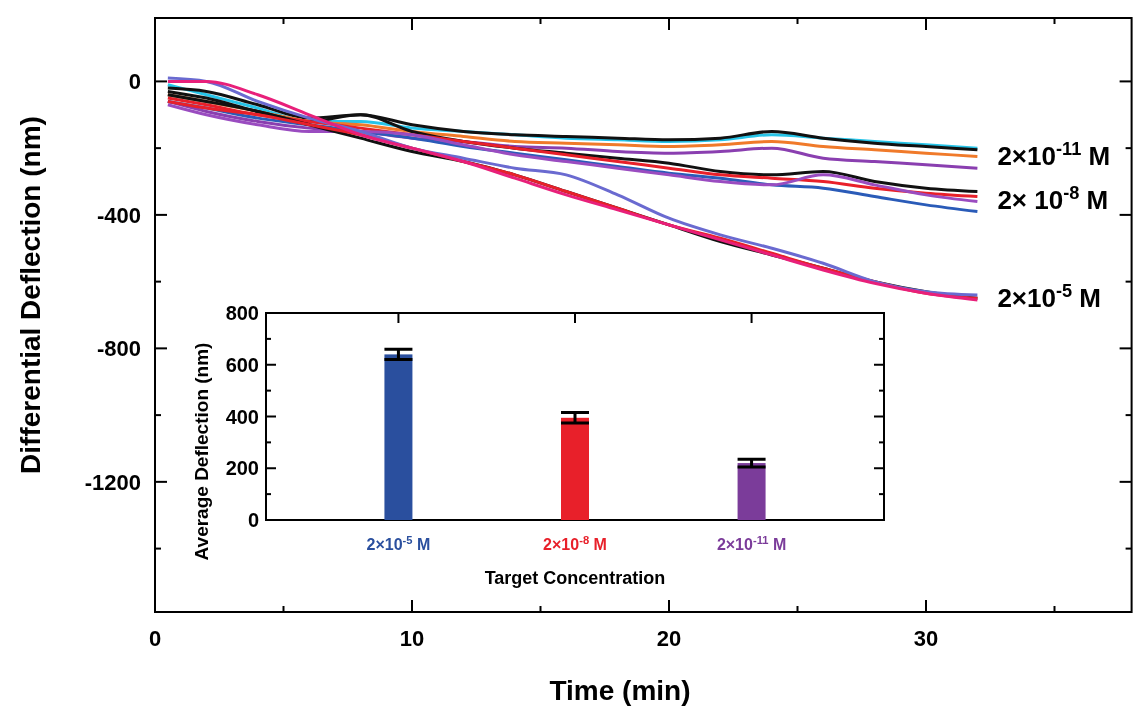 Image resolution: width=1144 pixels, height=726 pixels. What do you see at coordinates (242, 313) in the screenshot?
I see `y-tick-label: 800` at bounding box center [242, 313].